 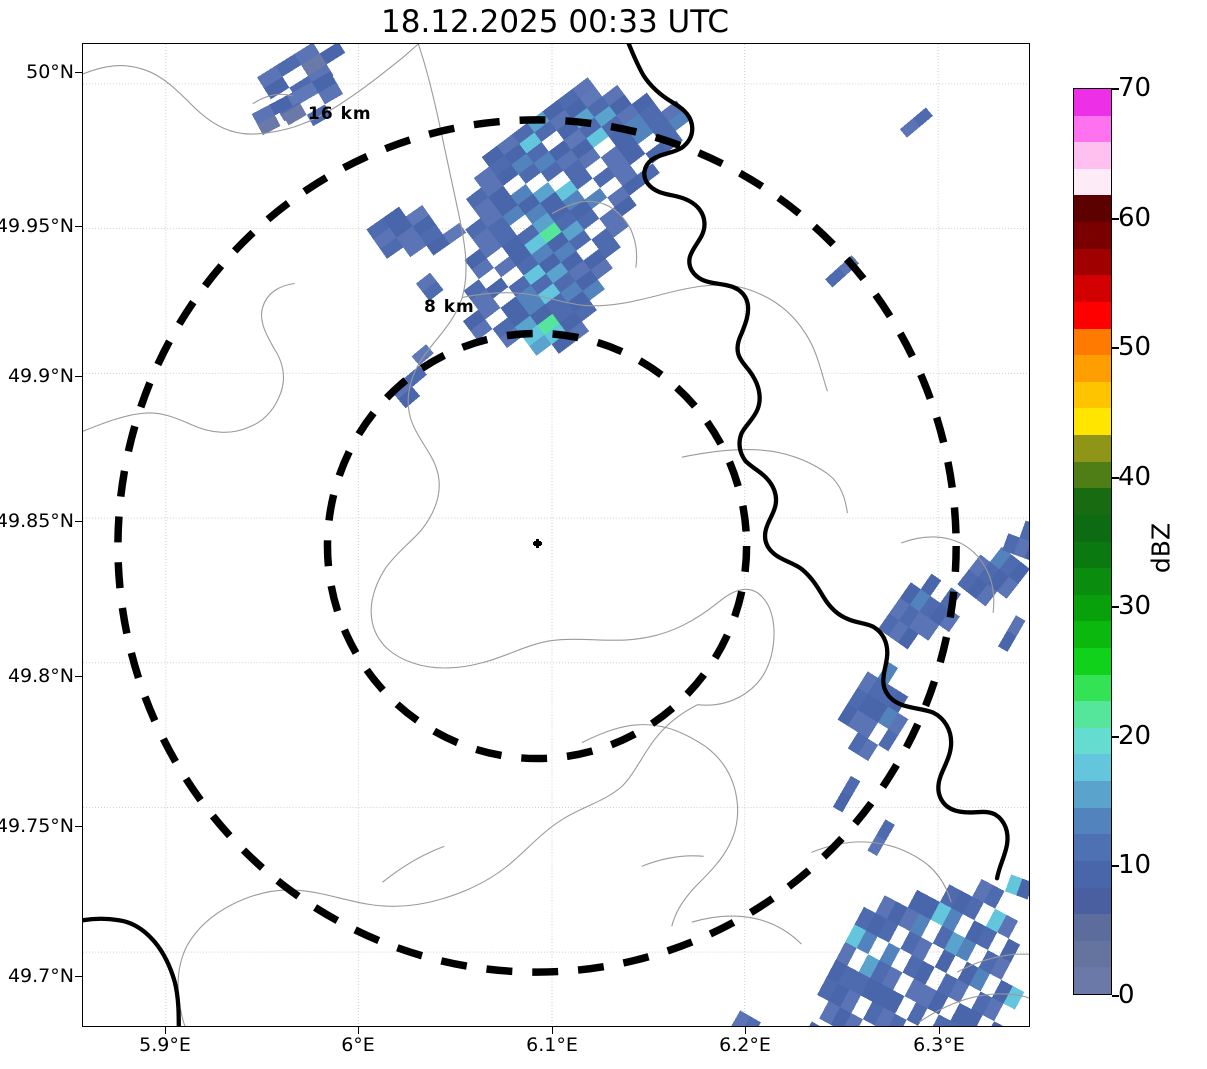 I want to click on range-ring-label-8km: 8 km, so click(x=449, y=307).